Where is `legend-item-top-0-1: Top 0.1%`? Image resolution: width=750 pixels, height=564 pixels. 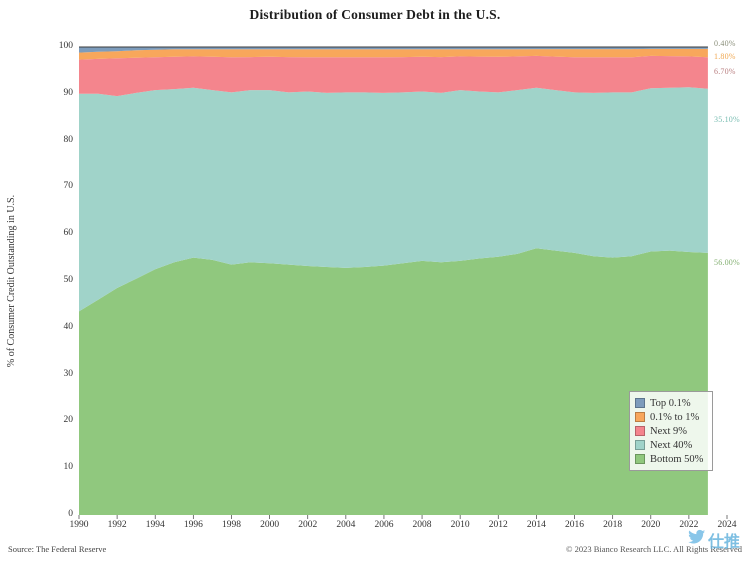 legend-item-top-0-1: Top 0.1% is located at coordinates (670, 403).